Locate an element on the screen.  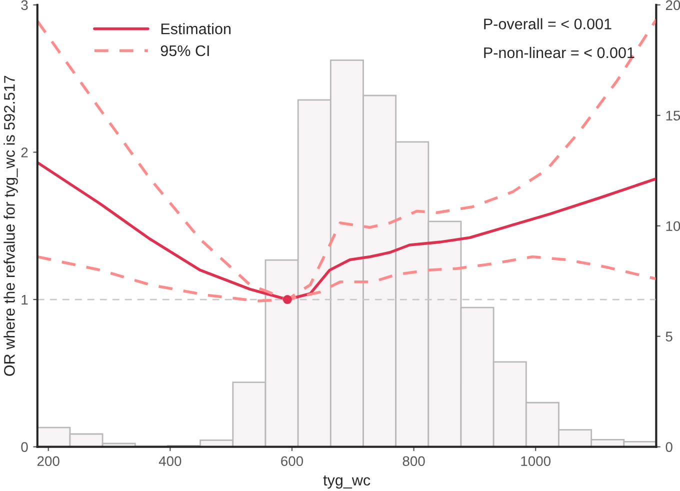
y-tick-label: 1 is located at coordinates (25, 299).